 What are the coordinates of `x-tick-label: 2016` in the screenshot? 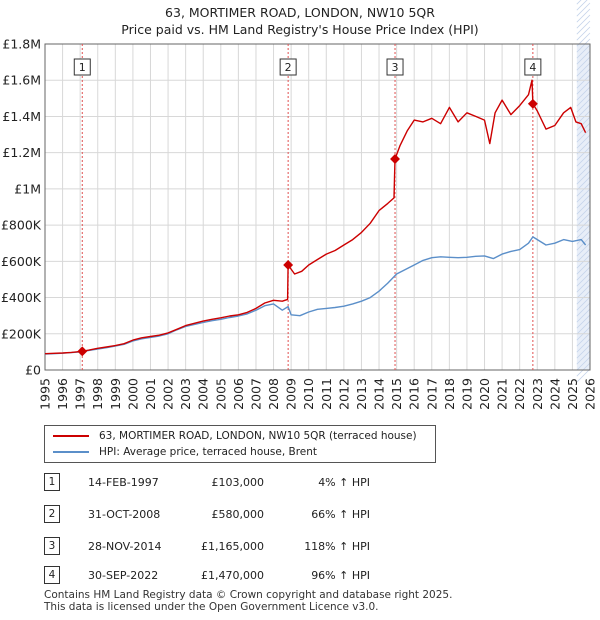 It's located at (414, 394).